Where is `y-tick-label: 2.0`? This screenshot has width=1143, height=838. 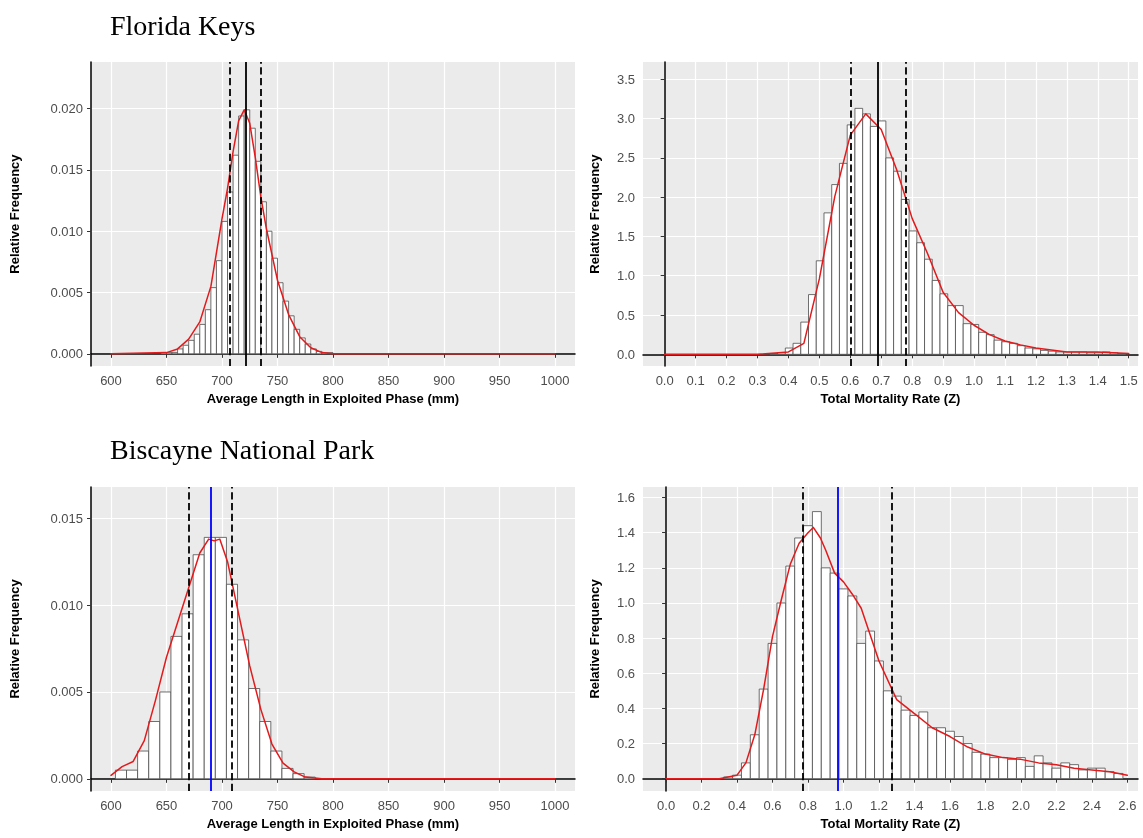 y-tick-label: 2.0 is located at coordinates (625, 197).